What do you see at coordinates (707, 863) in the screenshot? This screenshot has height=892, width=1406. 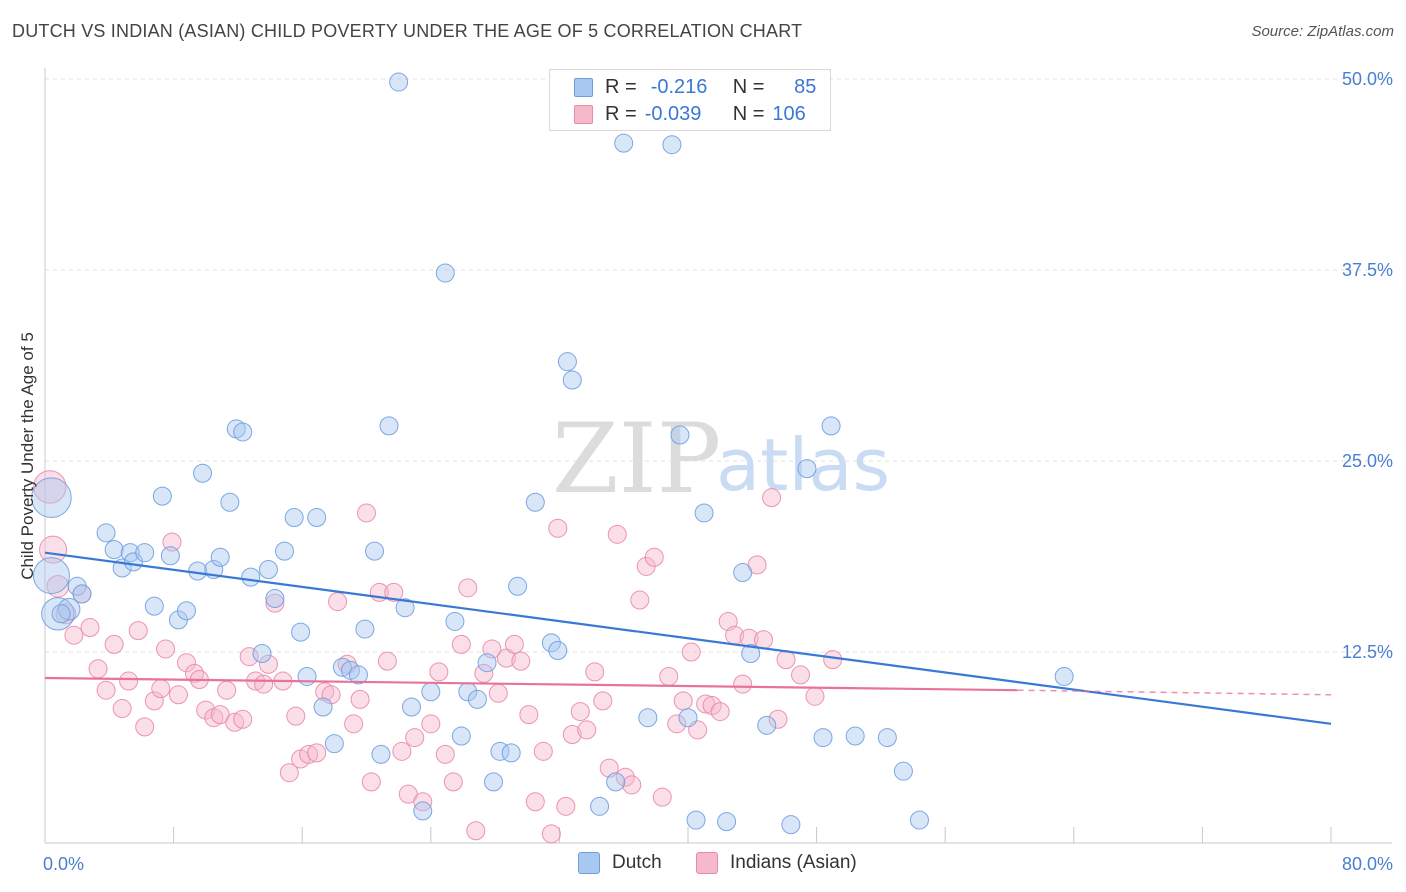 I see `series-swatch-indian` at bounding box center [707, 863].